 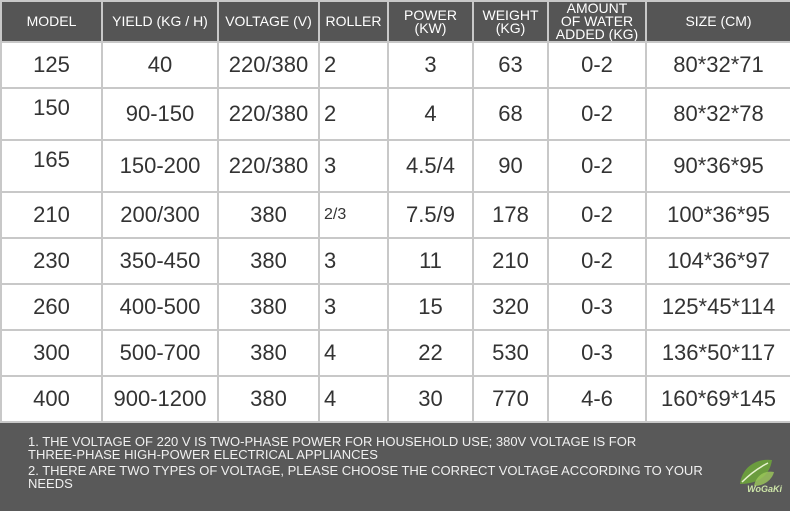 What do you see at coordinates (51, 65) in the screenshot?
I see `model-cell: 125` at bounding box center [51, 65].